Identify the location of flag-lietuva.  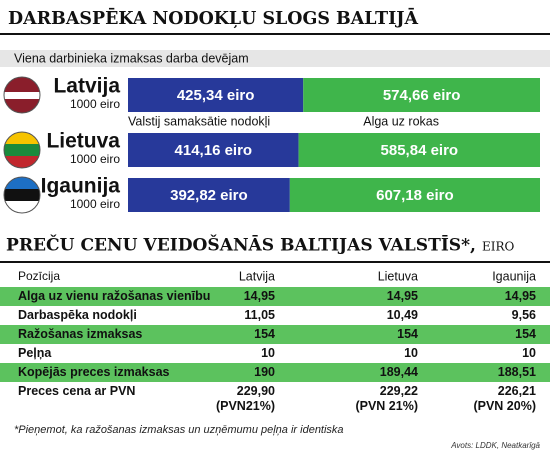
(22, 150).